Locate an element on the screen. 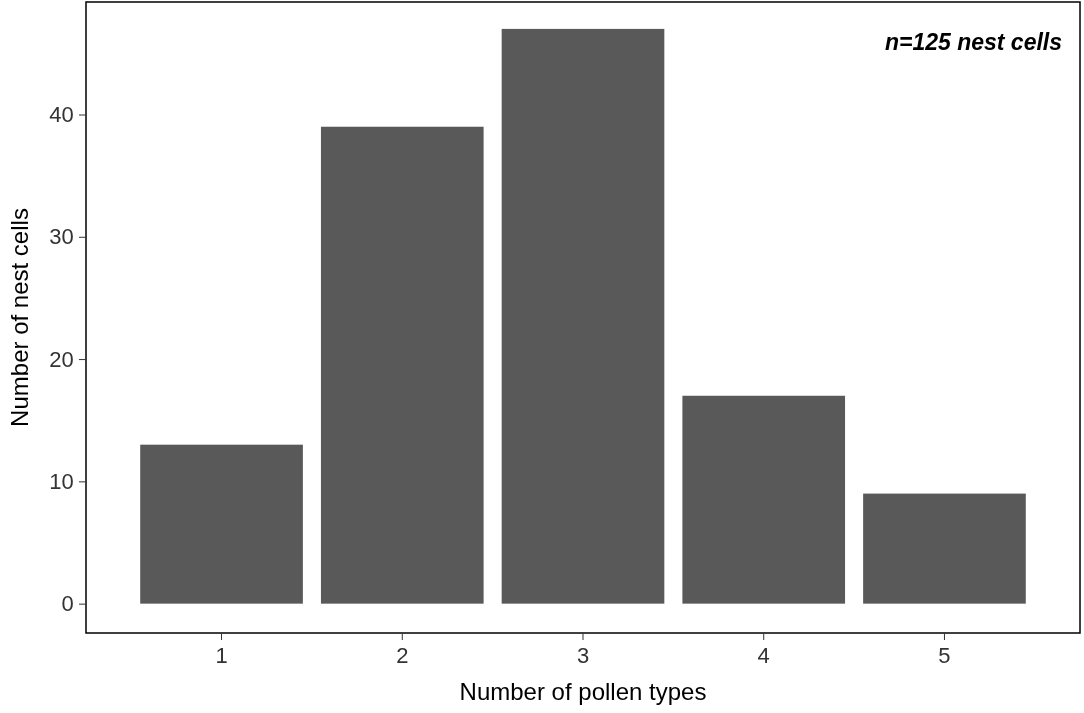 This screenshot has width=1084, height=713. y-tick-label: 0 is located at coordinates (67, 604).